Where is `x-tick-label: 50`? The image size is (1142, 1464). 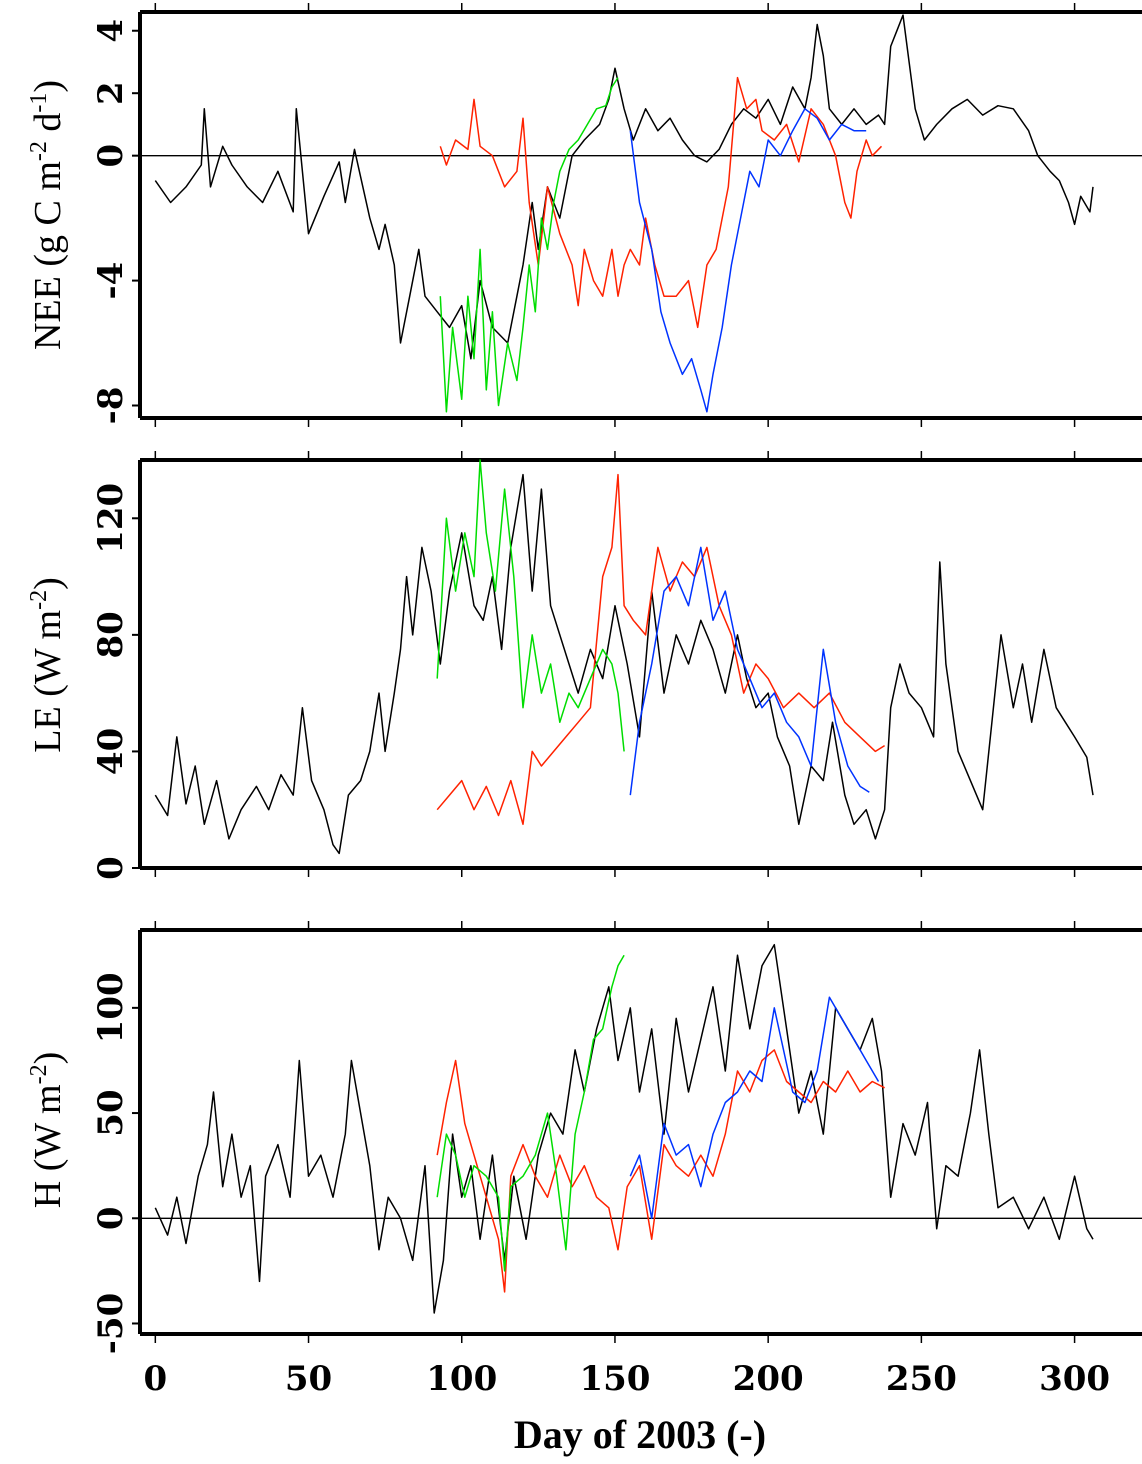
x-tick-label: 50 is located at coordinates (308, 1379).